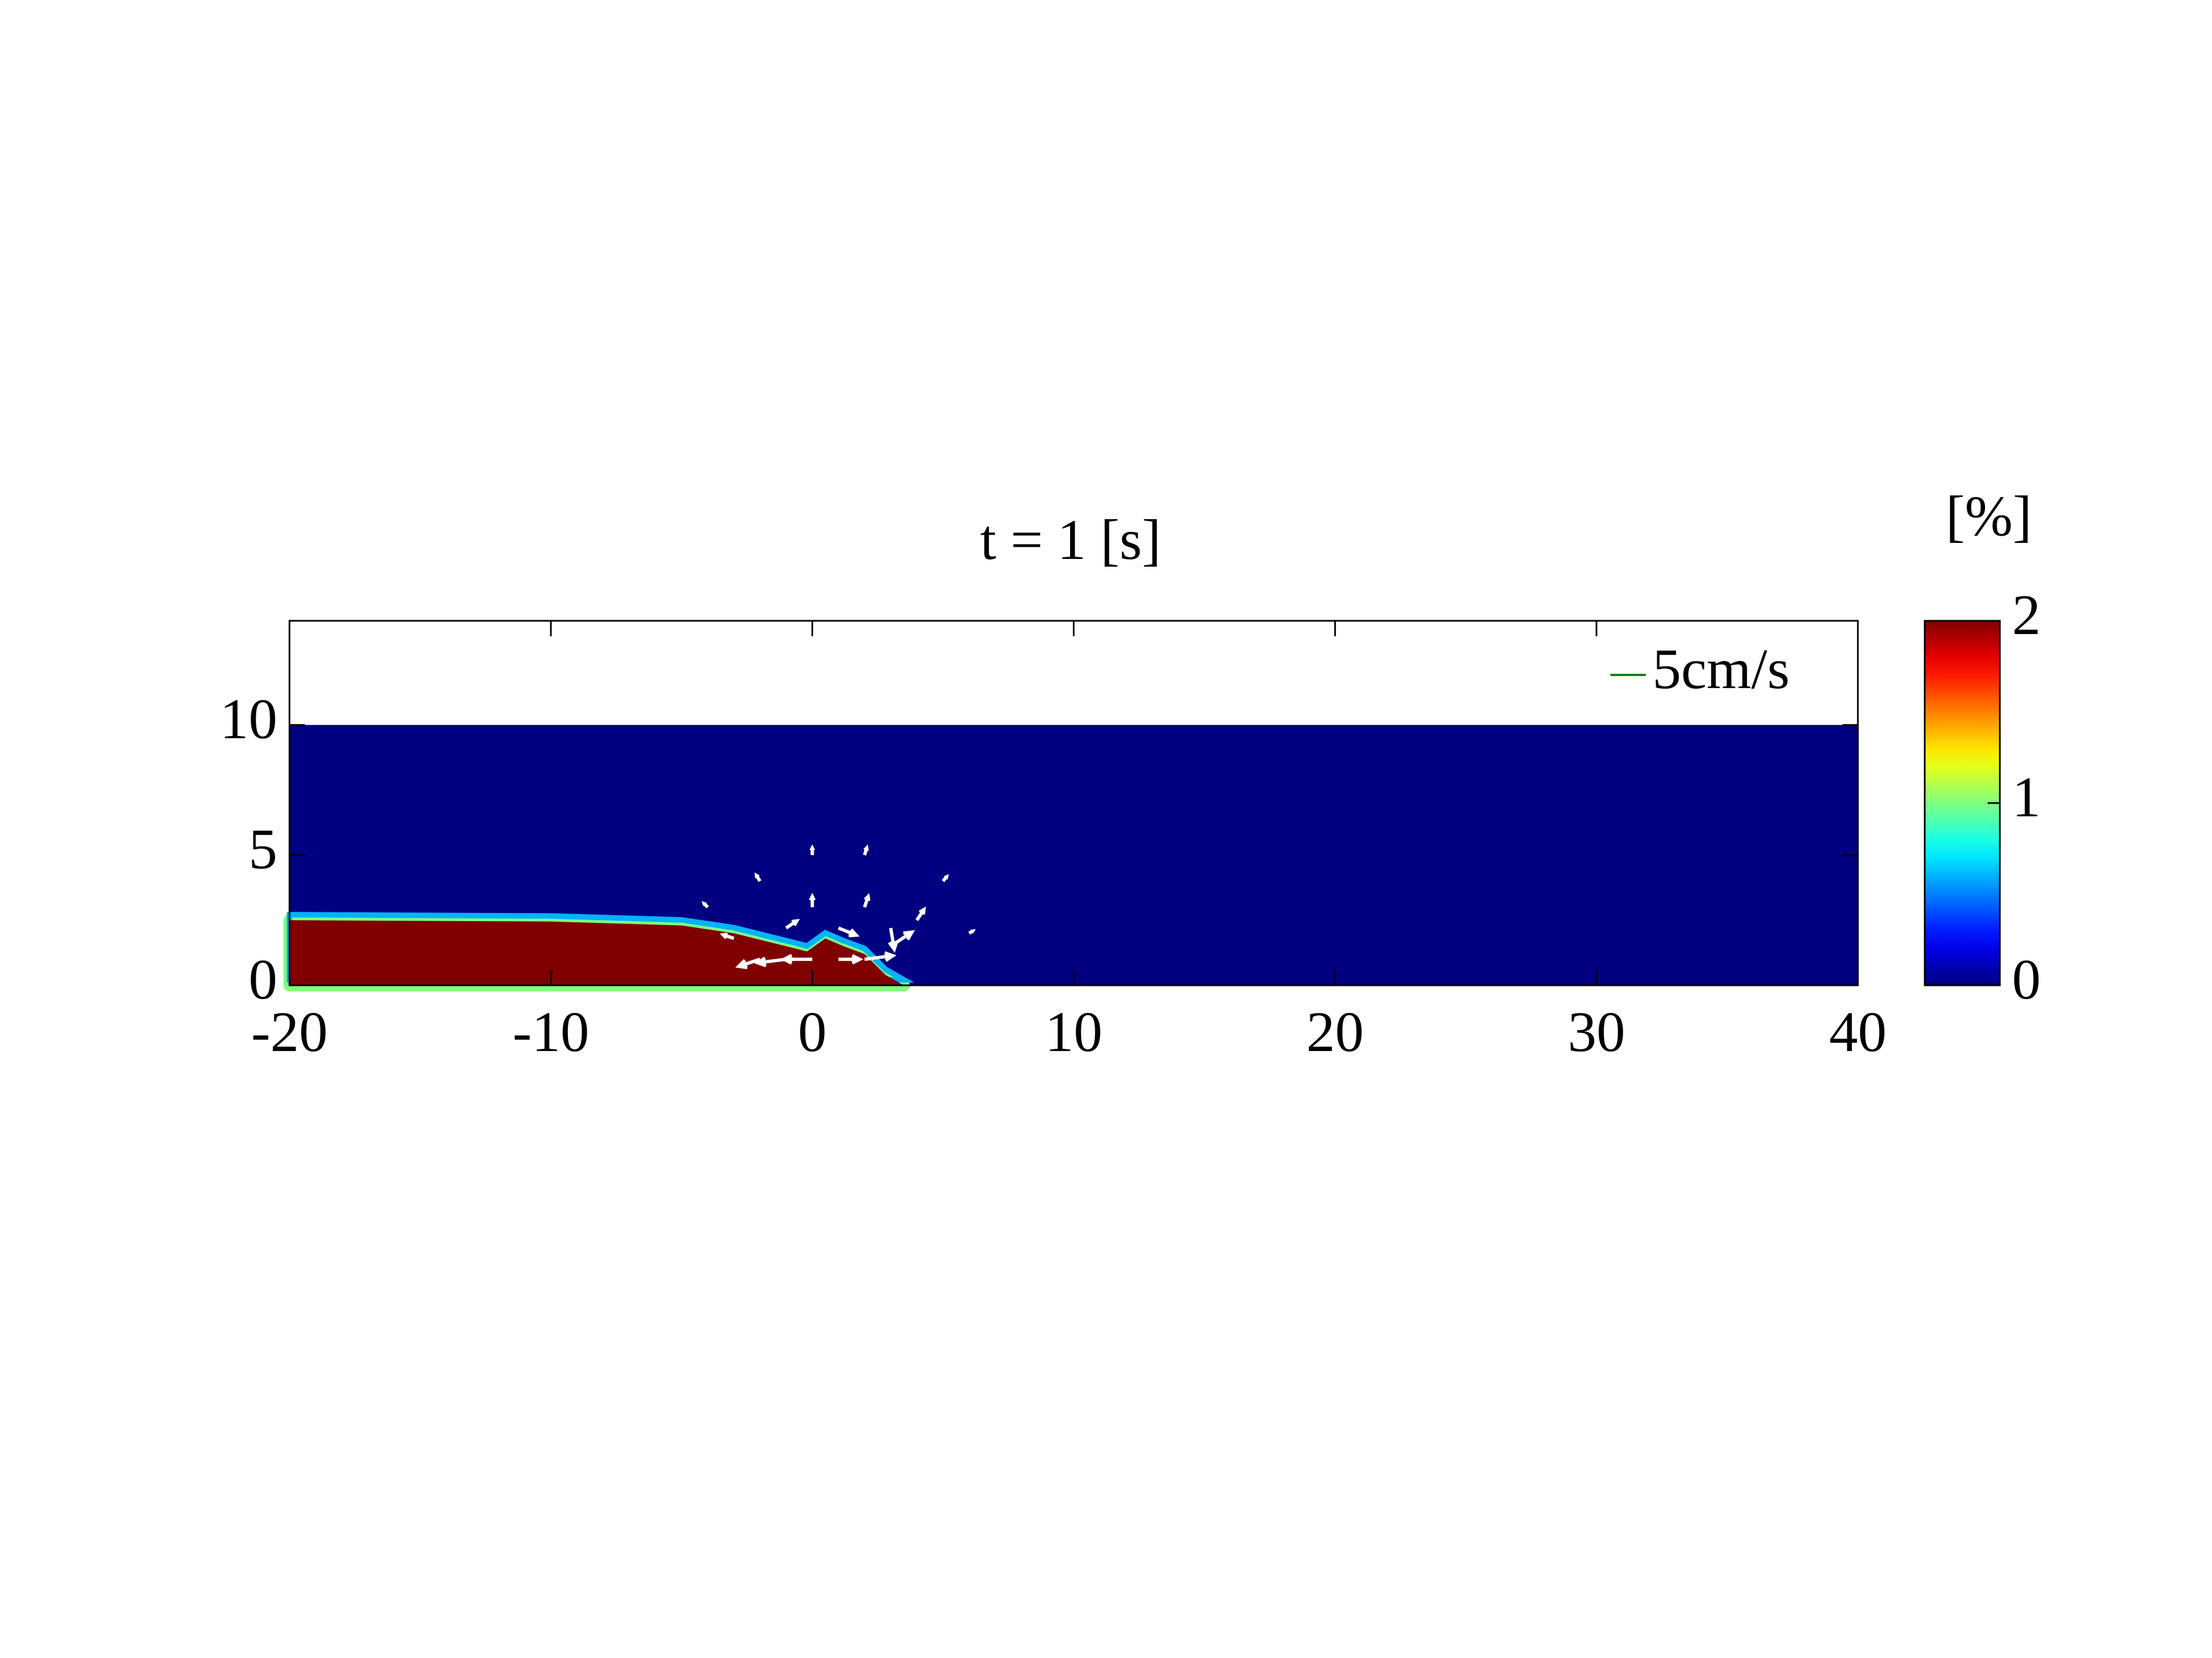 The image size is (2212, 1658). Describe the element at coordinates (1858, 1032) in the screenshot. I see `x-tick-label: 40` at that location.